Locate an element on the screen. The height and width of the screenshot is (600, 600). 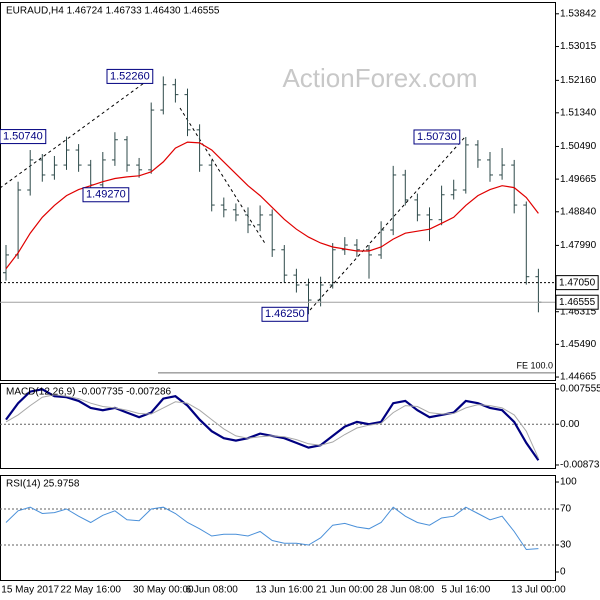
level-label-box is located at coordinates (577, 283).